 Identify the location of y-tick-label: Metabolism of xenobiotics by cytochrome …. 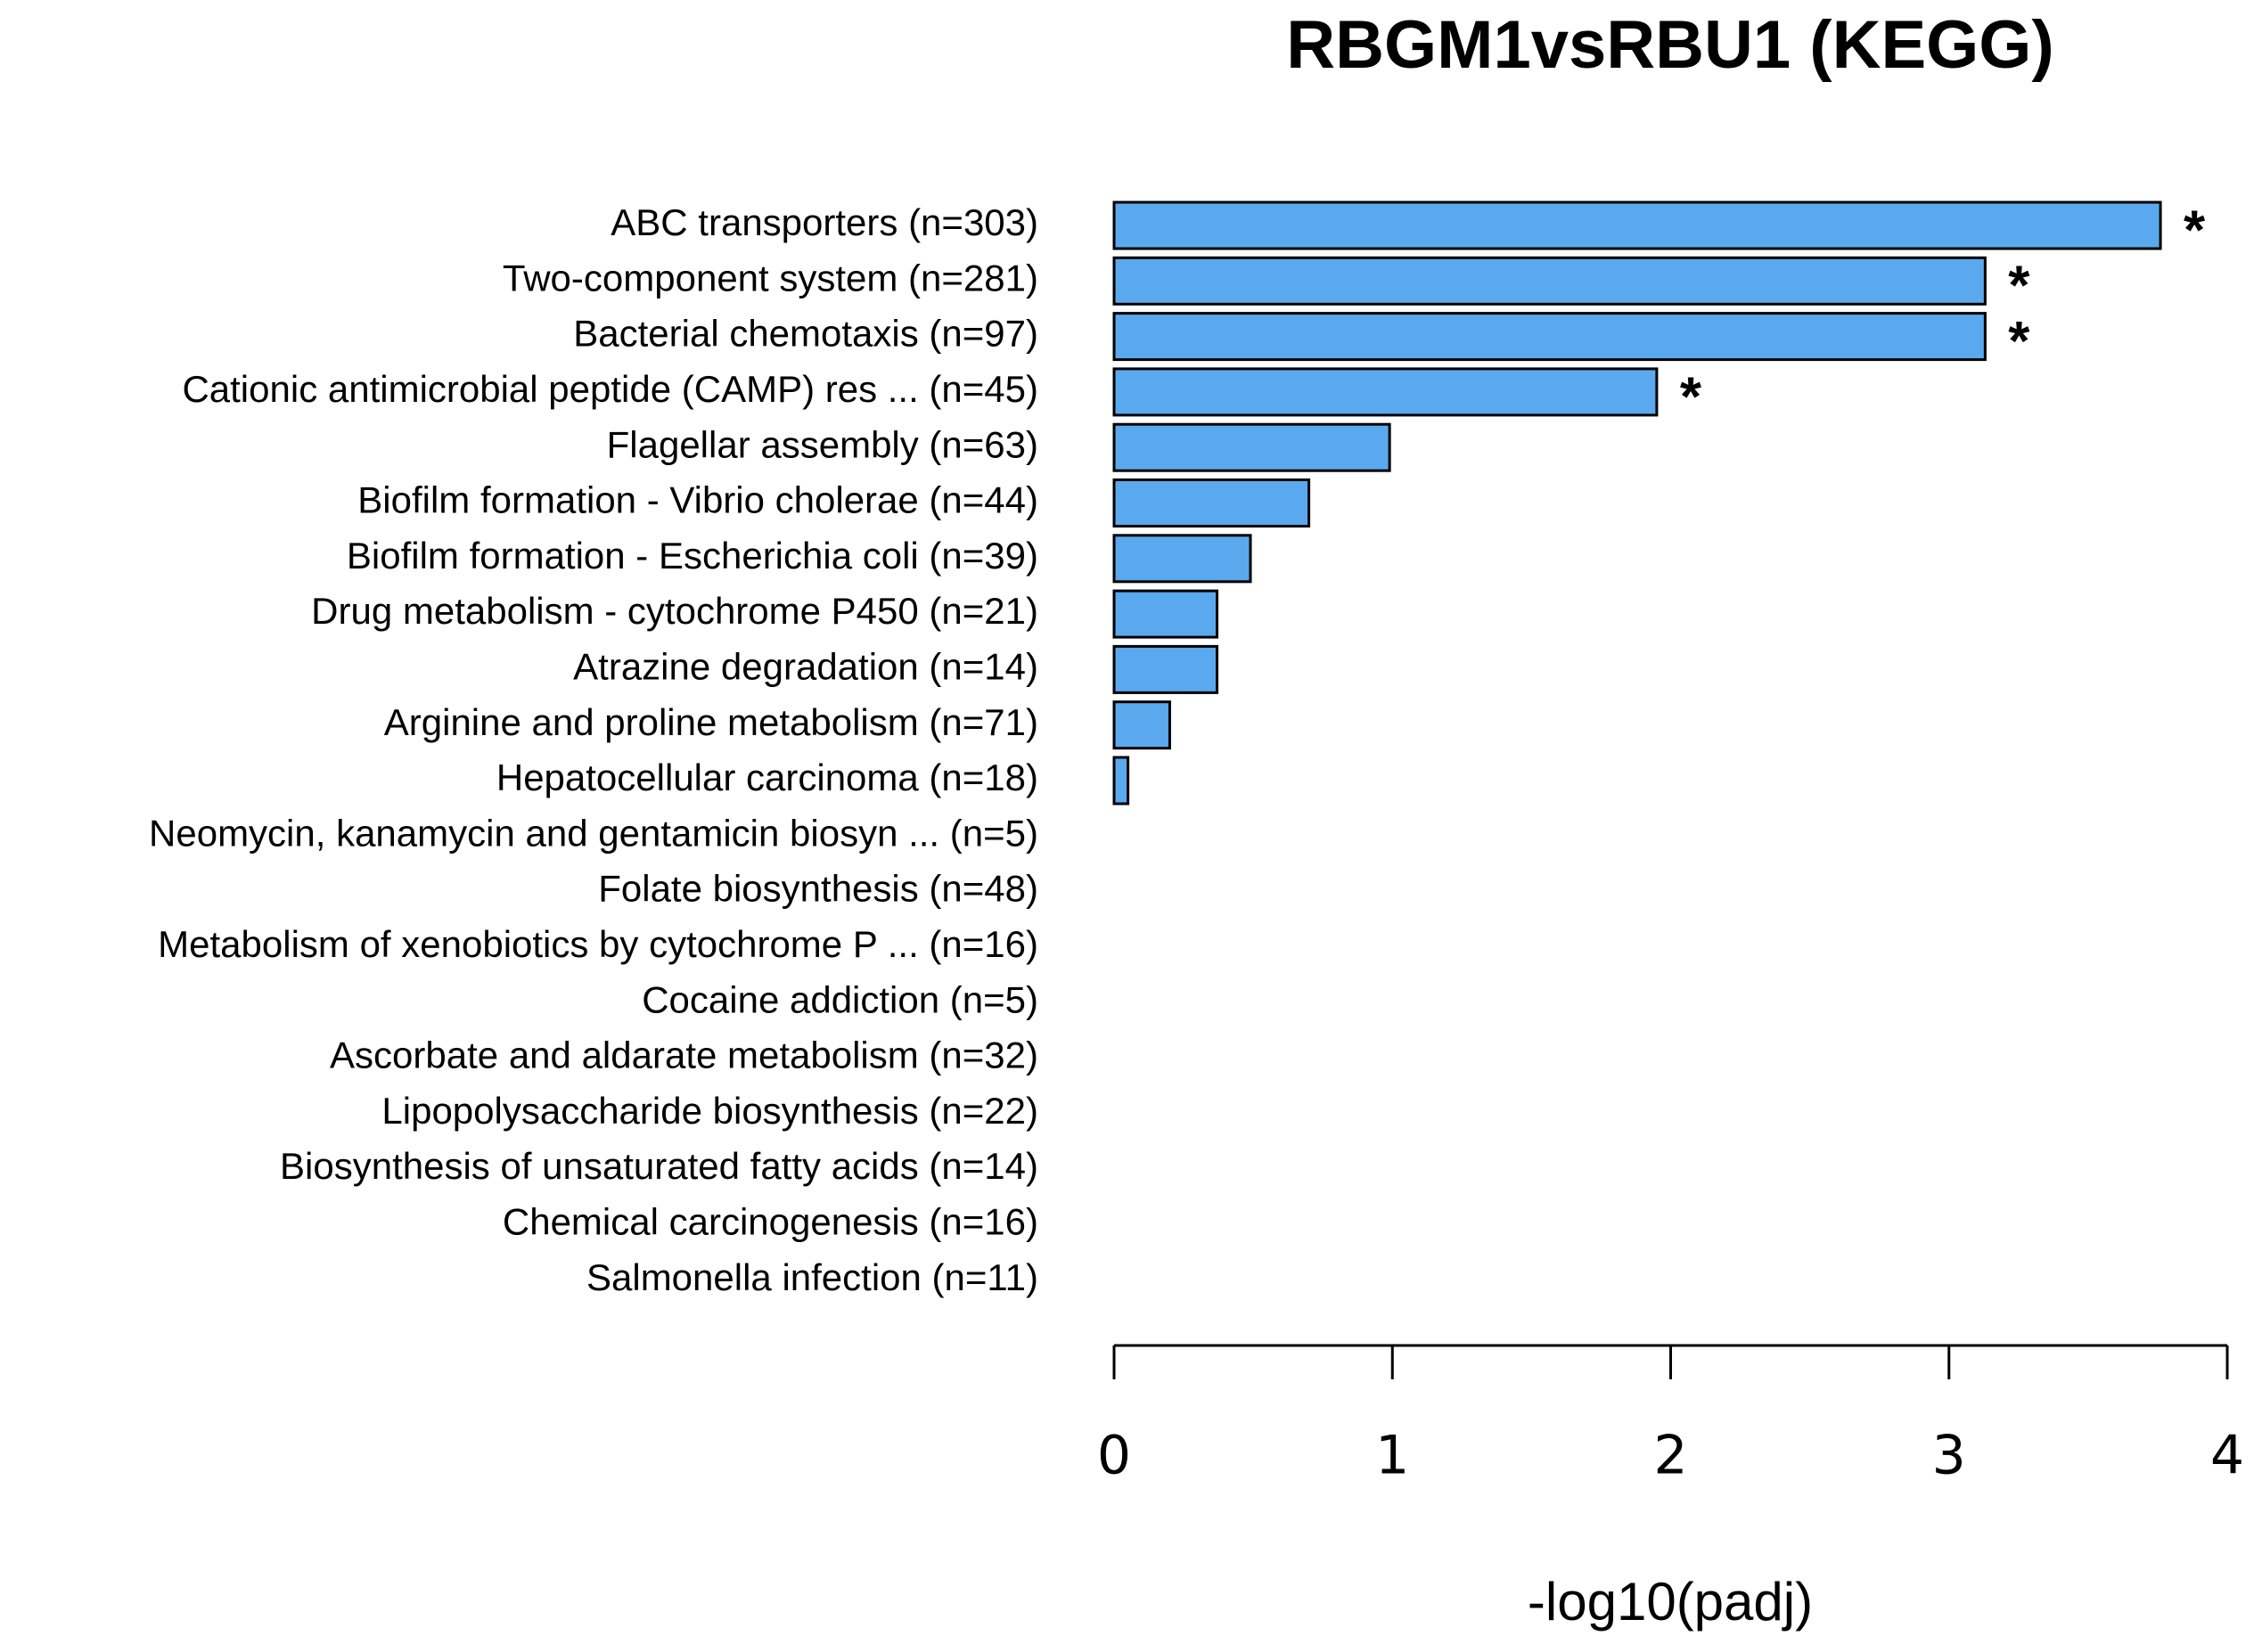
(598, 944).